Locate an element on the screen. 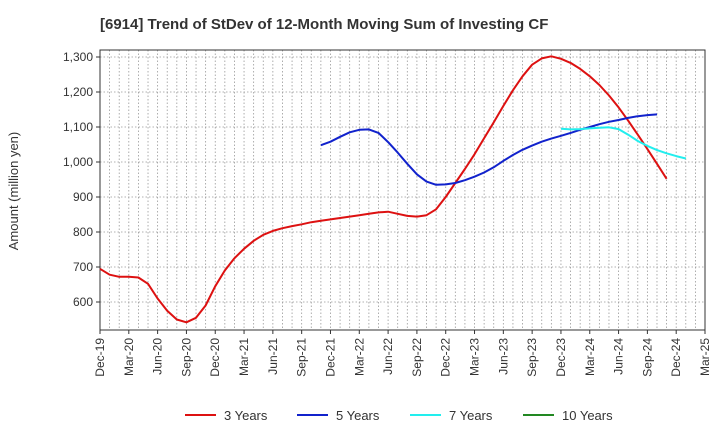 This screenshot has width=720, height=440. x-tick-label: Dec-21 is located at coordinates (330, 357).